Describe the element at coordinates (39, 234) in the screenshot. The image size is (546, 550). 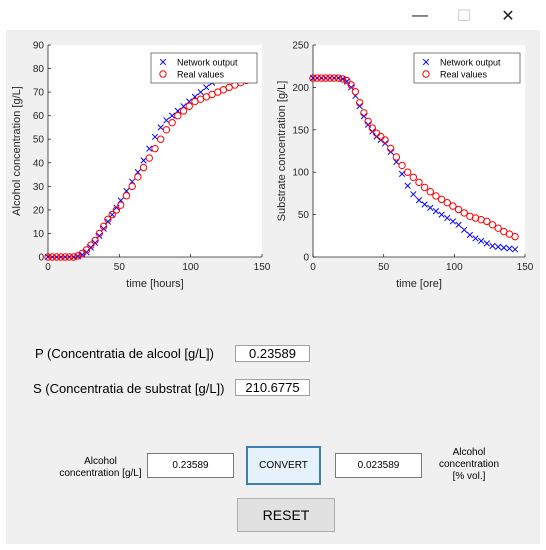
I see `y-tick-label: 10` at that location.